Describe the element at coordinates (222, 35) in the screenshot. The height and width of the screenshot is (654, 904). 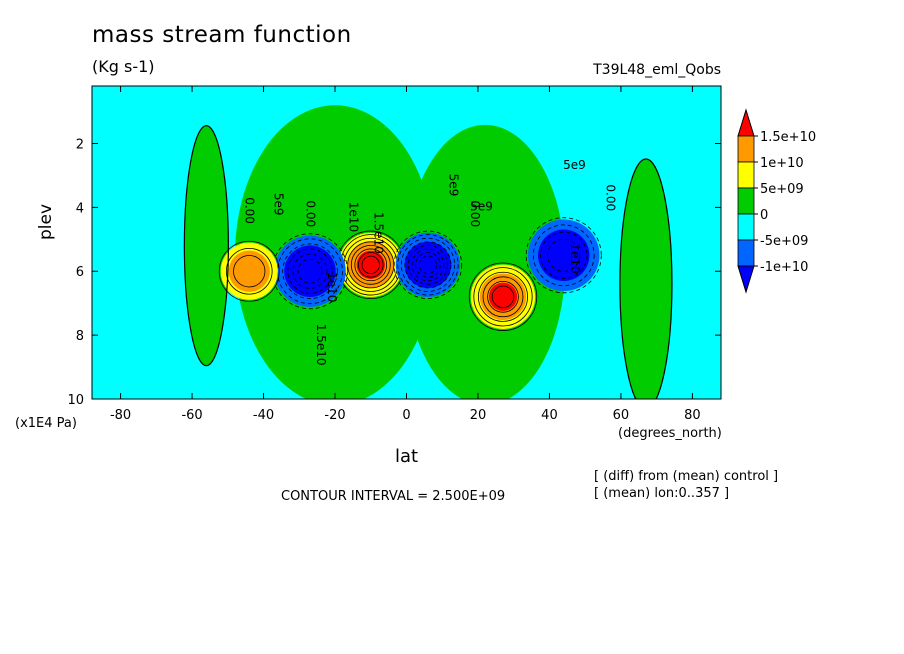
I see `chart-title: mass stream function` at that location.